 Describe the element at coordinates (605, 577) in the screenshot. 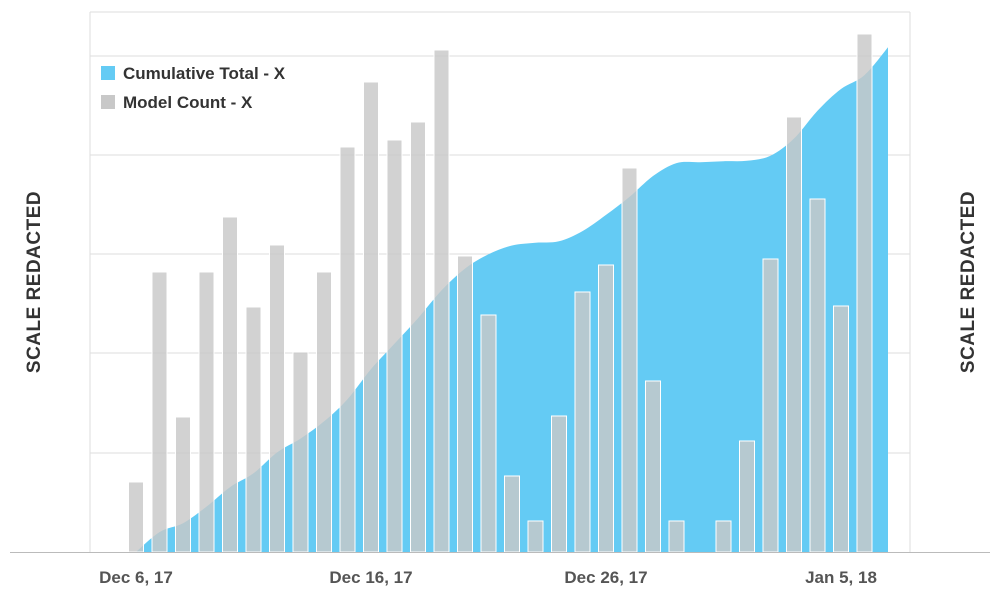

I see `x-tick-label: Dec 26, 17` at that location.